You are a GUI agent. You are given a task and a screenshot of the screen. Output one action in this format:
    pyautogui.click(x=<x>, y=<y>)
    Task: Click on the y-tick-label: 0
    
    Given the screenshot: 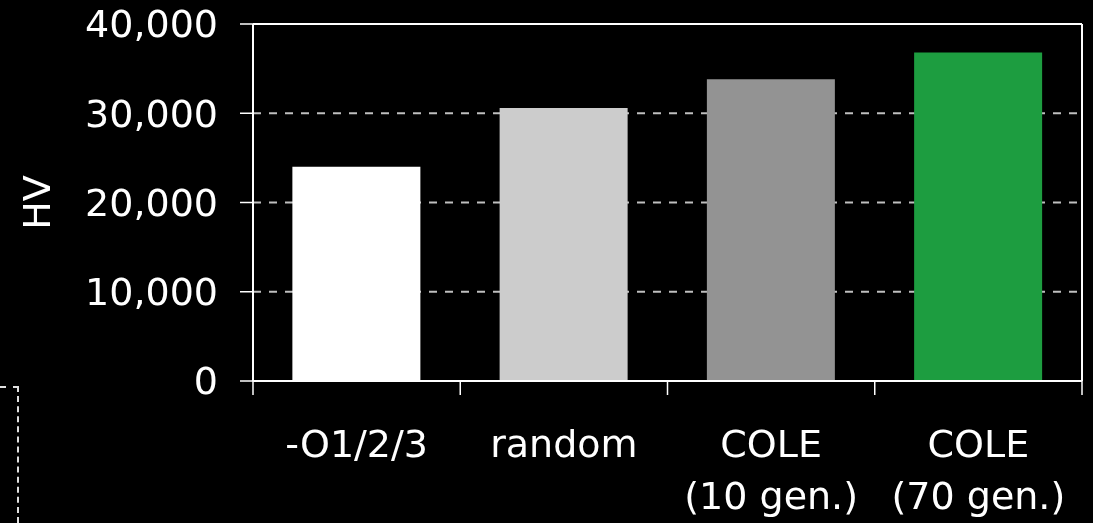 What is the action you would take?
    pyautogui.click(x=205, y=381)
    